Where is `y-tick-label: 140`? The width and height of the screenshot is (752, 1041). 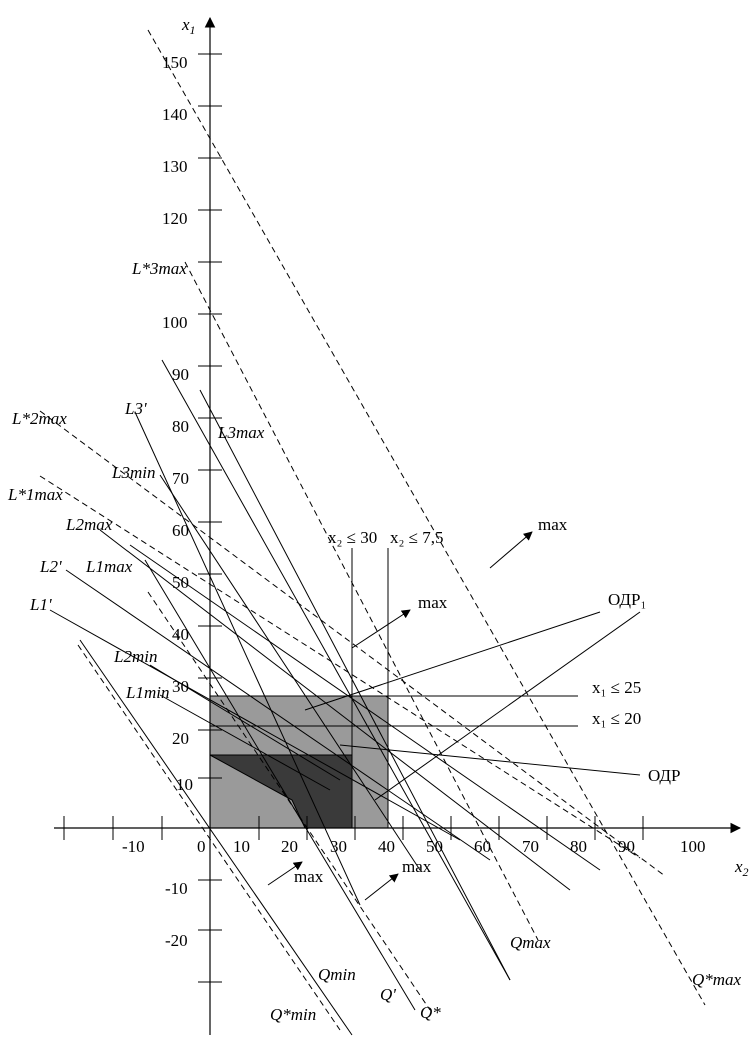
y-tick-label: 140 is located at coordinates (175, 114).